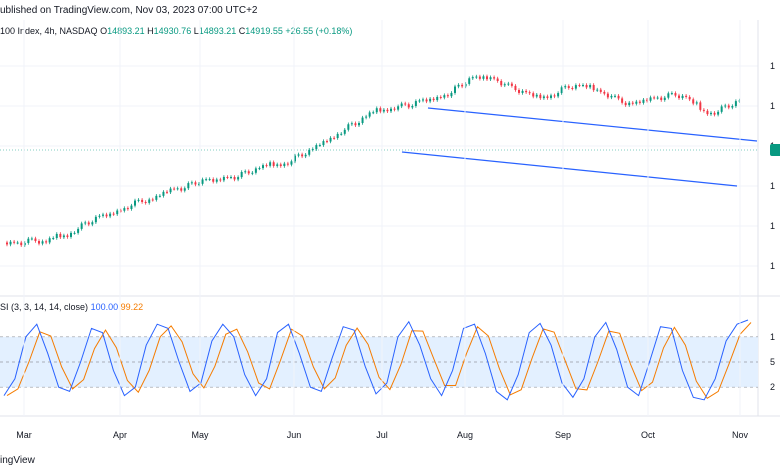  What do you see at coordinates (126, 31) in the screenshot?
I see `open-value: 14893.21` at bounding box center [126, 31].